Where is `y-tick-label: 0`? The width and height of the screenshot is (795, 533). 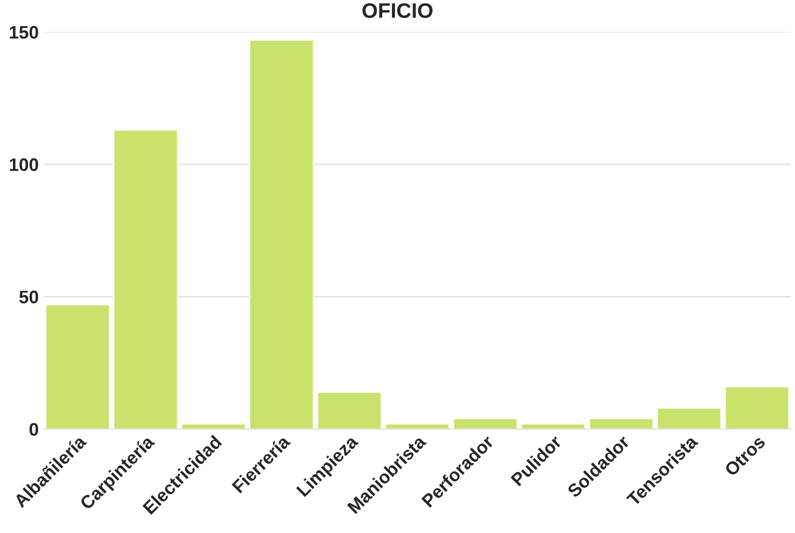
y-tick-label: 0 is located at coordinates (34, 429).